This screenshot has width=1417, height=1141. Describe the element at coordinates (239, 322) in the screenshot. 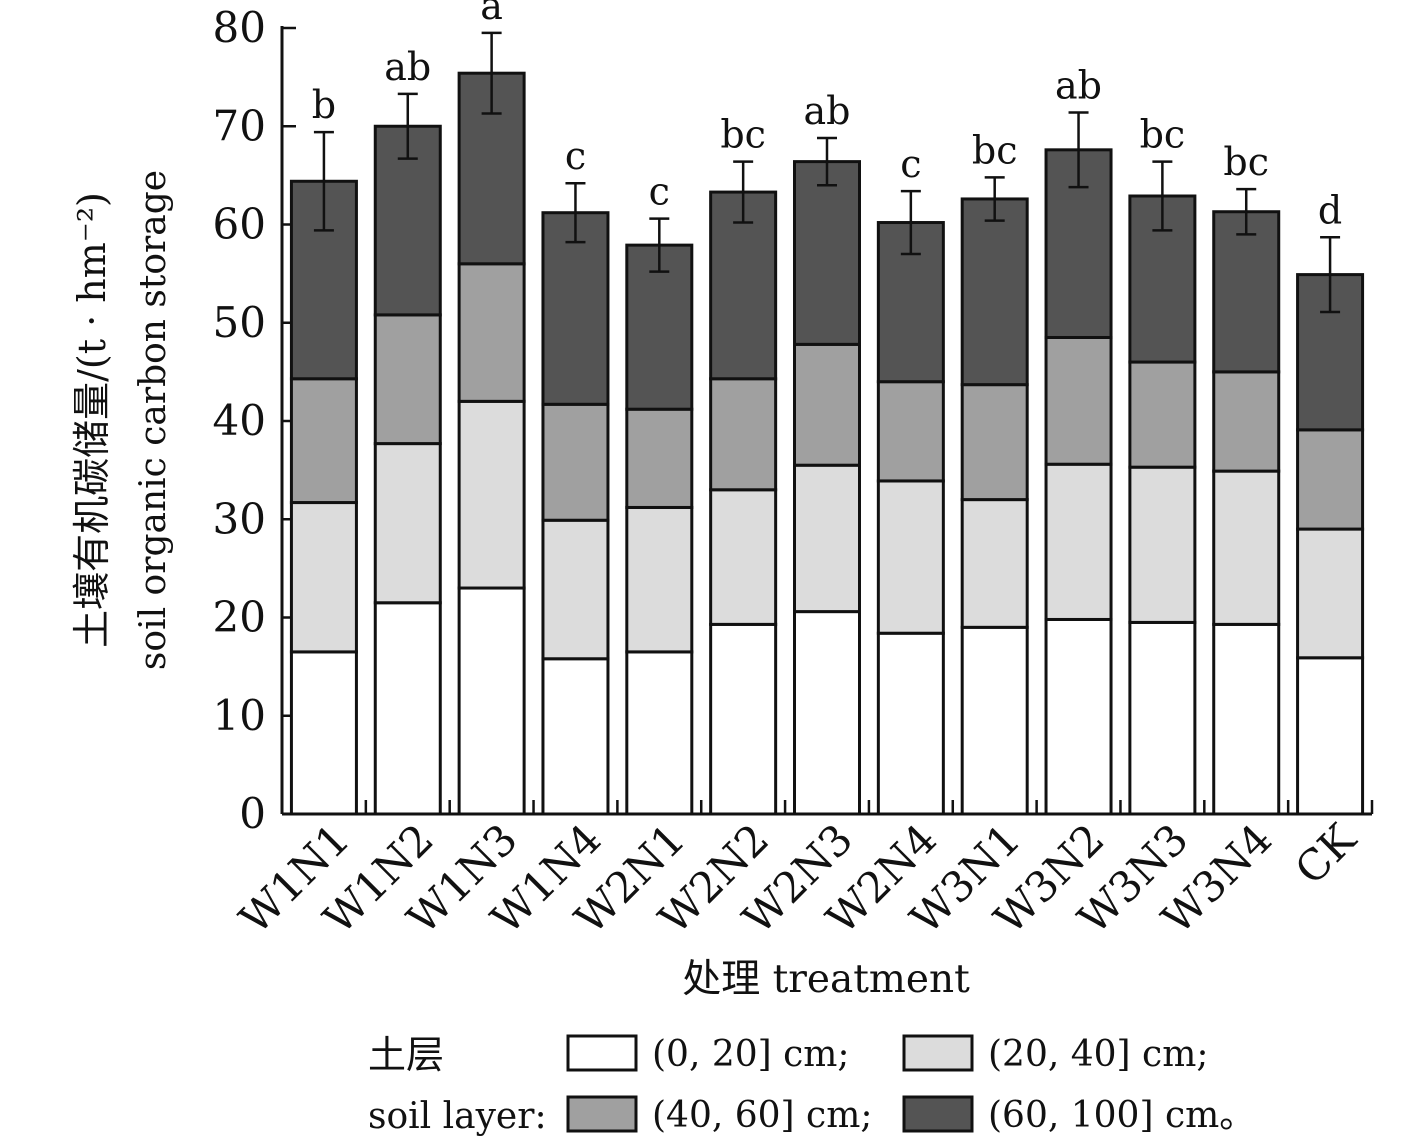

I see `y-tick-label: 50` at that location.